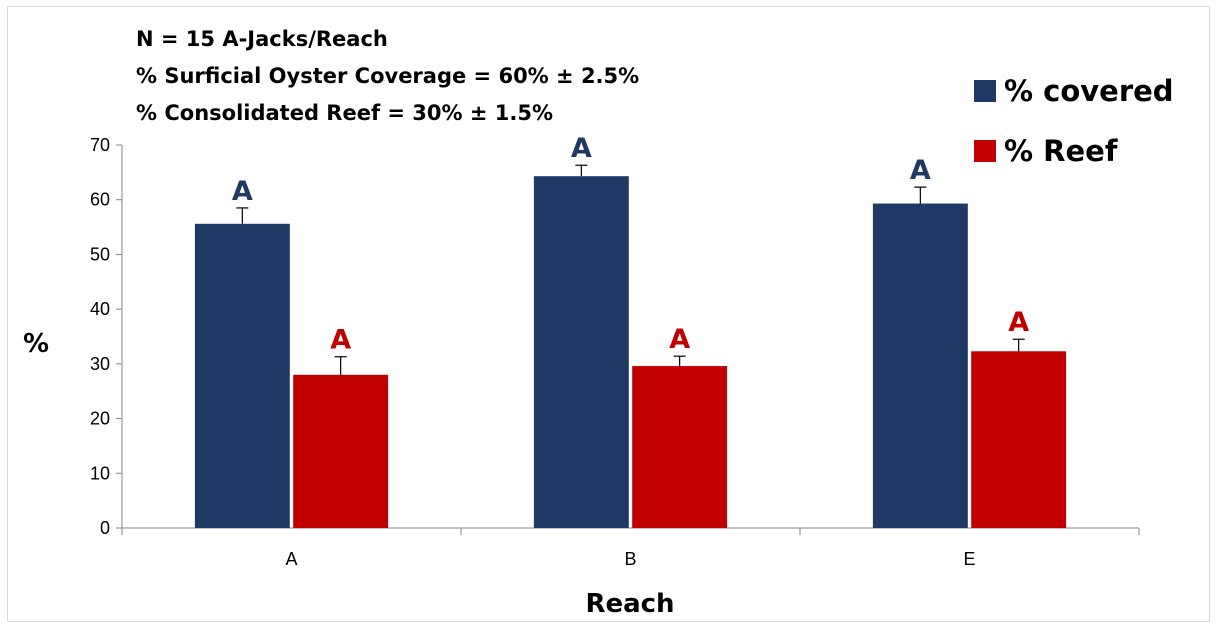 This screenshot has height=626, width=1217. Describe the element at coordinates (100, 309) in the screenshot. I see `y-tick-label: 40` at that location.